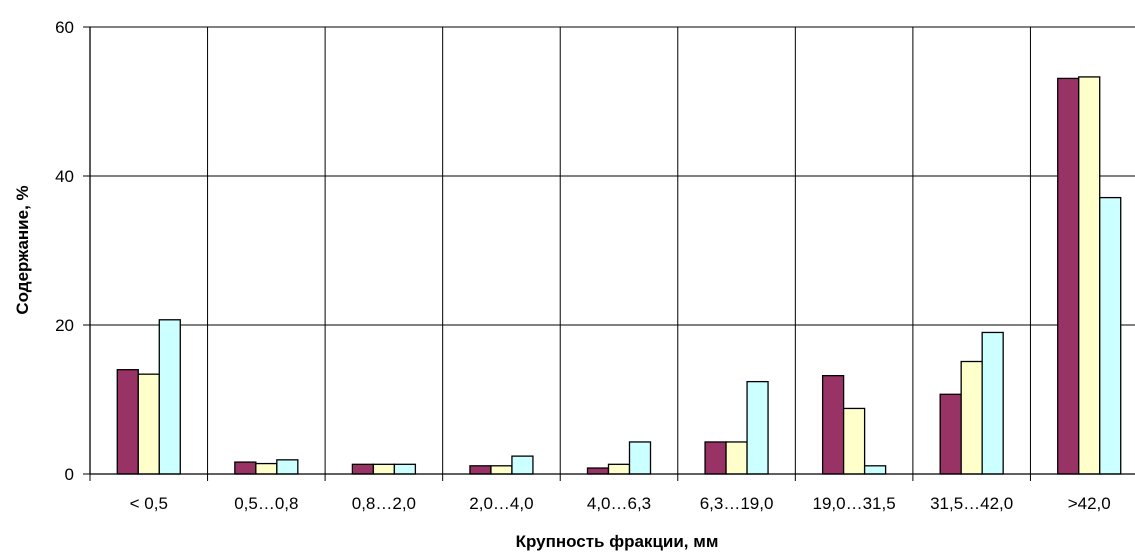 Image resolution: width=1135 pixels, height=559 pixels. What do you see at coordinates (737, 503) in the screenshot?
I see `x-tick-label: 6,3…19,0` at bounding box center [737, 503].